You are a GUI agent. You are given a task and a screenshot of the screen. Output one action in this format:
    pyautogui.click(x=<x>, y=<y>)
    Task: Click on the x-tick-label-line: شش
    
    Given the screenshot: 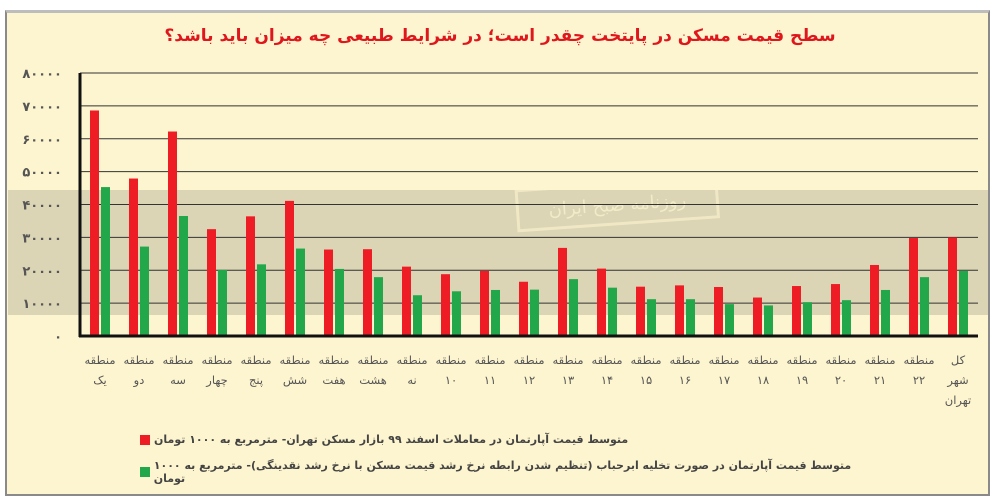 What is the action you would take?
    pyautogui.click(x=295, y=380)
    